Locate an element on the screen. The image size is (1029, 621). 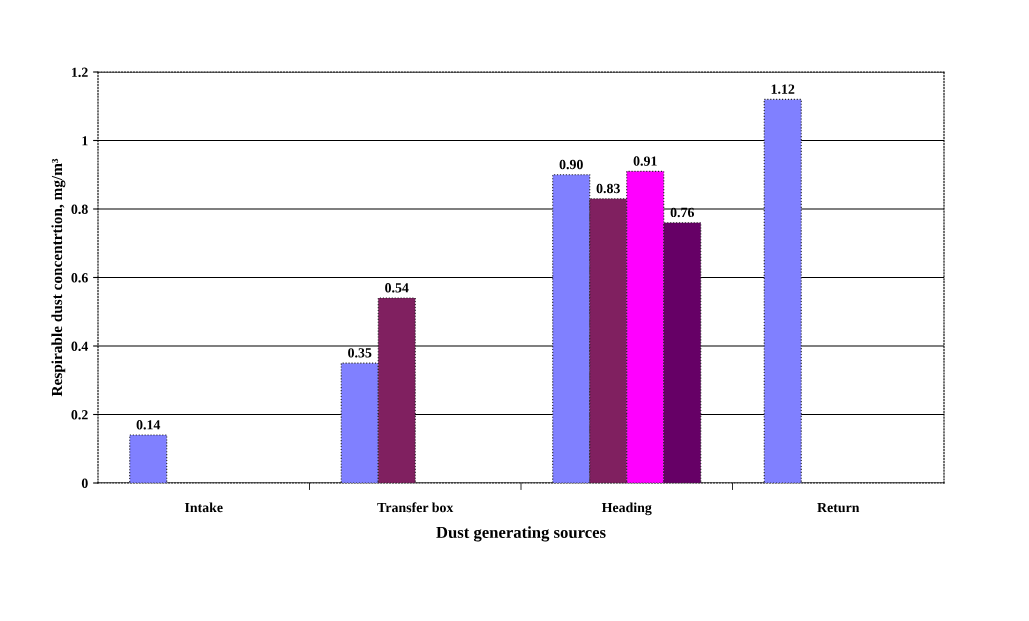
y-tick-label: 0.6 is located at coordinates (79, 278).